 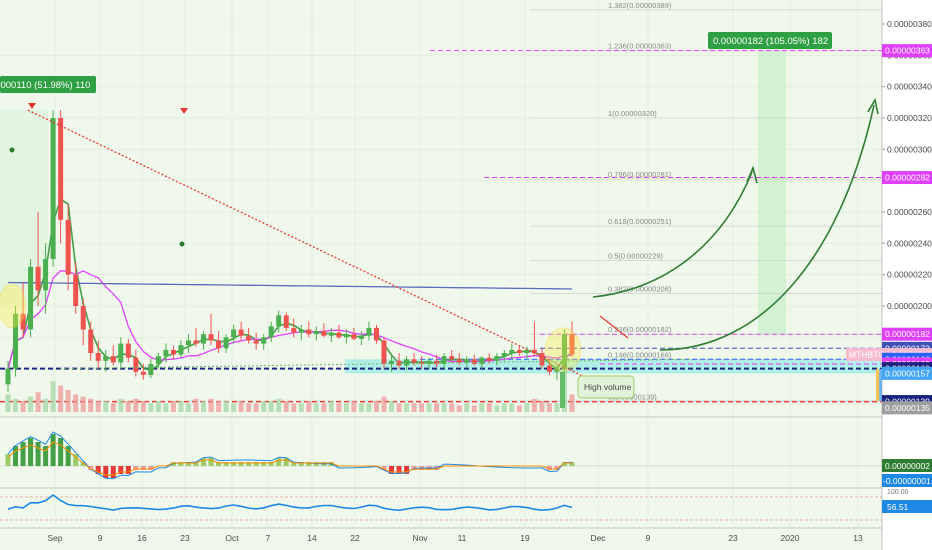 What do you see at coordinates (790, 538) in the screenshot?
I see `x-tick-label: 2020` at bounding box center [790, 538].